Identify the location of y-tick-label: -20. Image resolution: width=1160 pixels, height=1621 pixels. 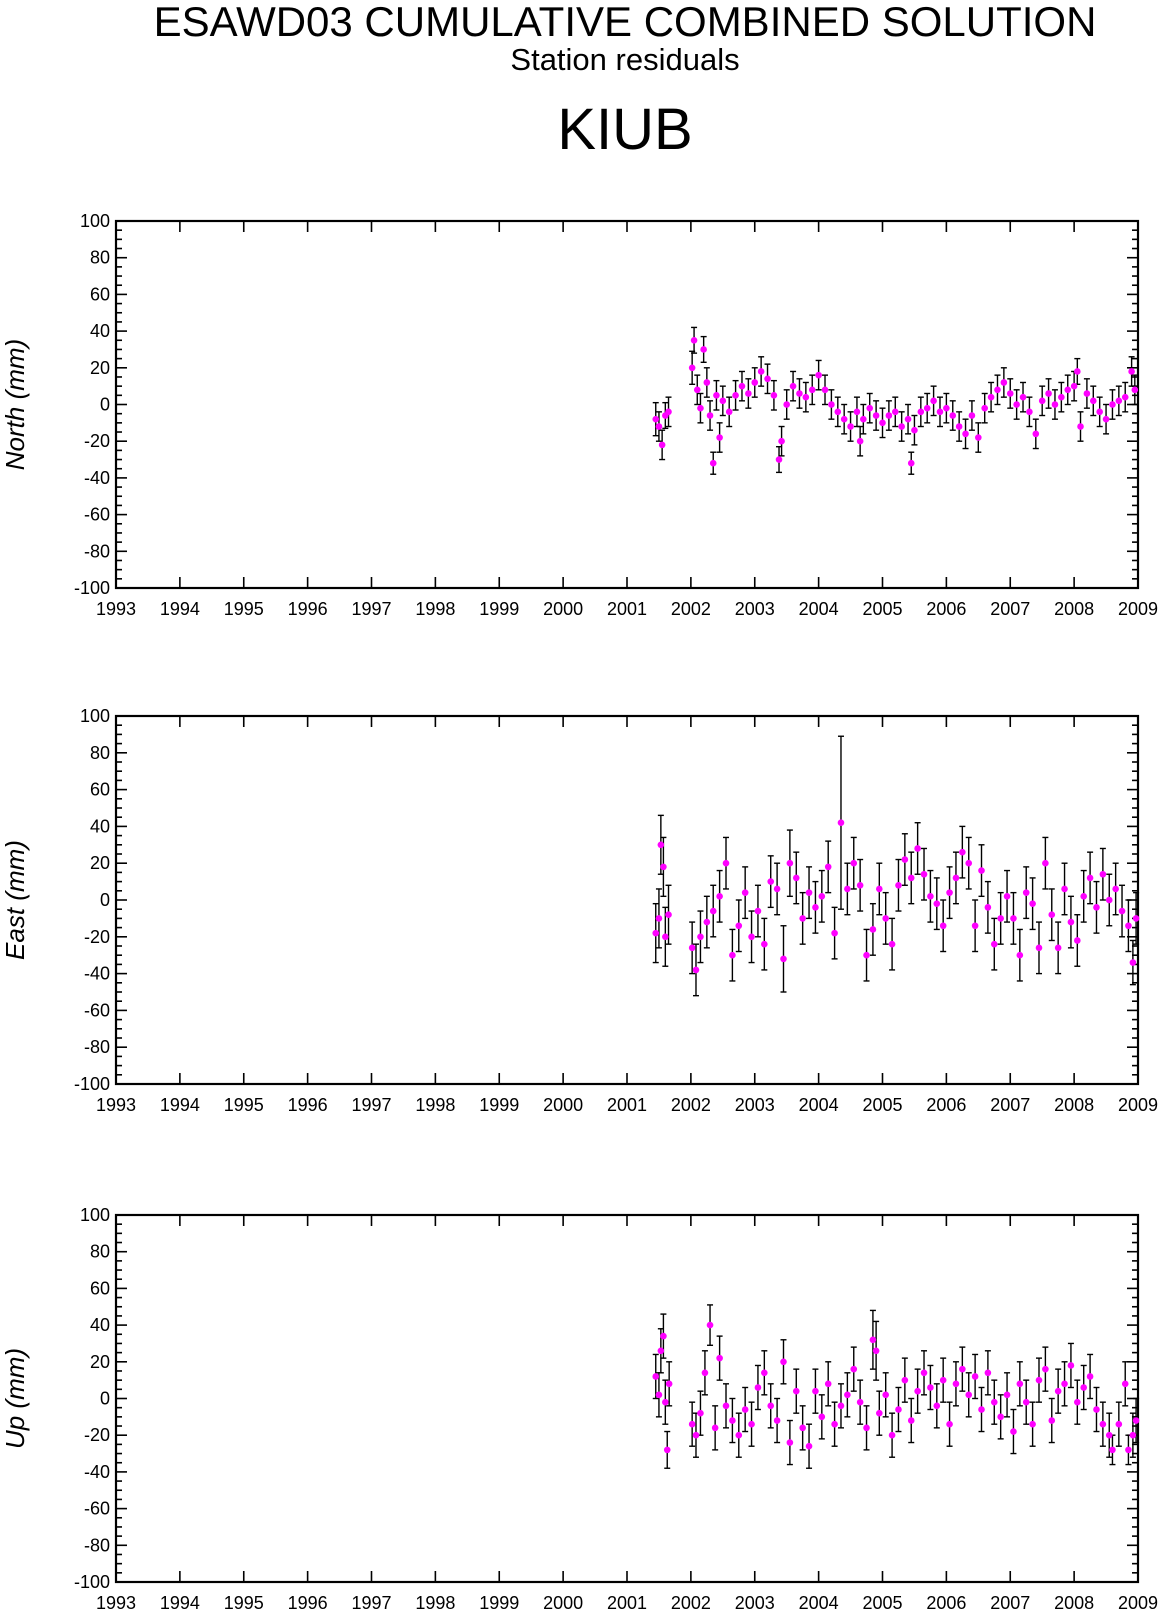
(97, 441).